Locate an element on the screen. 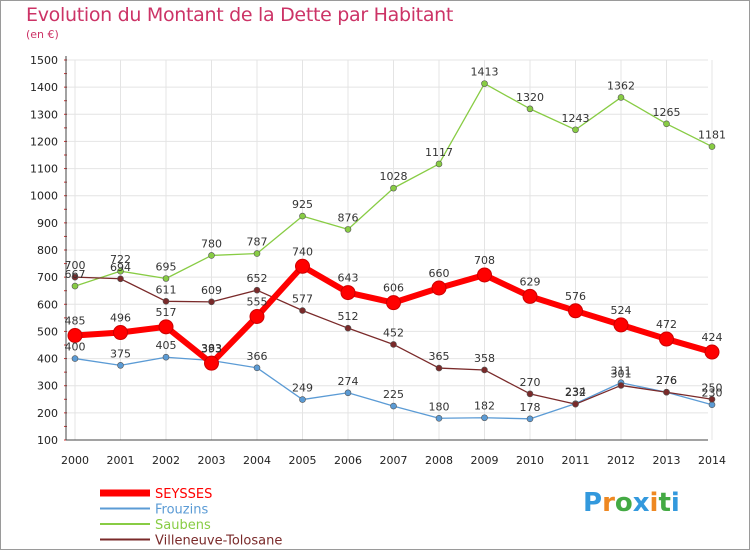 This screenshot has width=750, height=550. data-label: 740 is located at coordinates (302, 251).